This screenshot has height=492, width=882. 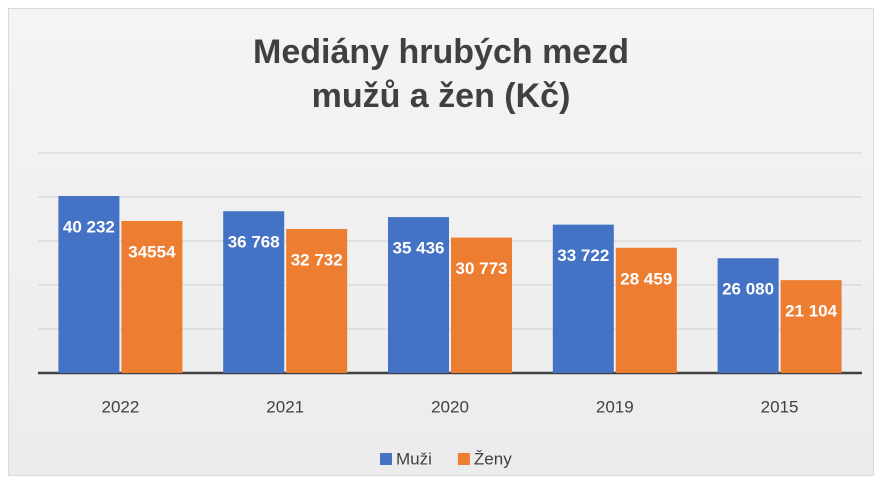 I want to click on legend-label: Muži, so click(x=414, y=458).